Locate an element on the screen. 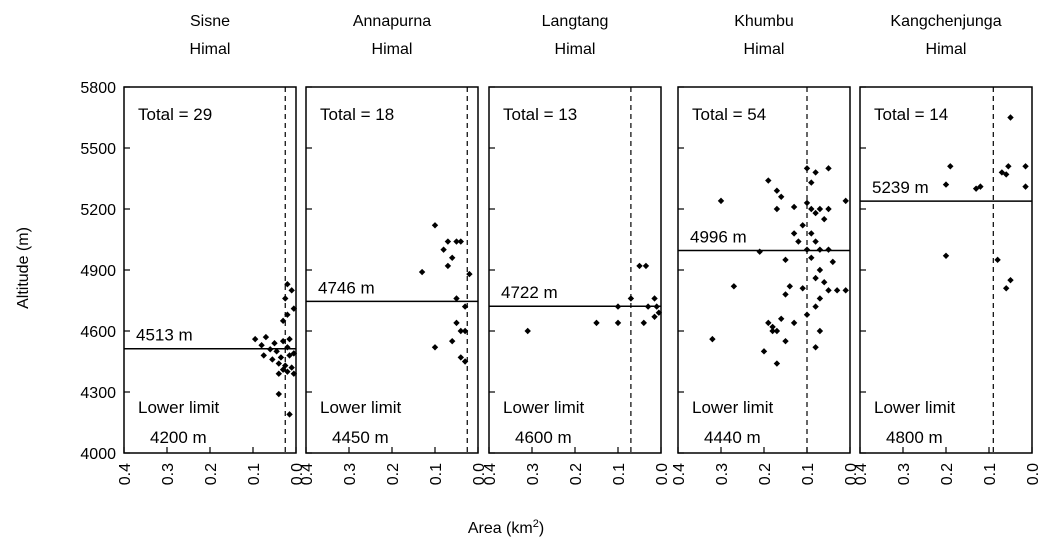  lower-limit-value: 4600 m is located at coordinates (543, 437).